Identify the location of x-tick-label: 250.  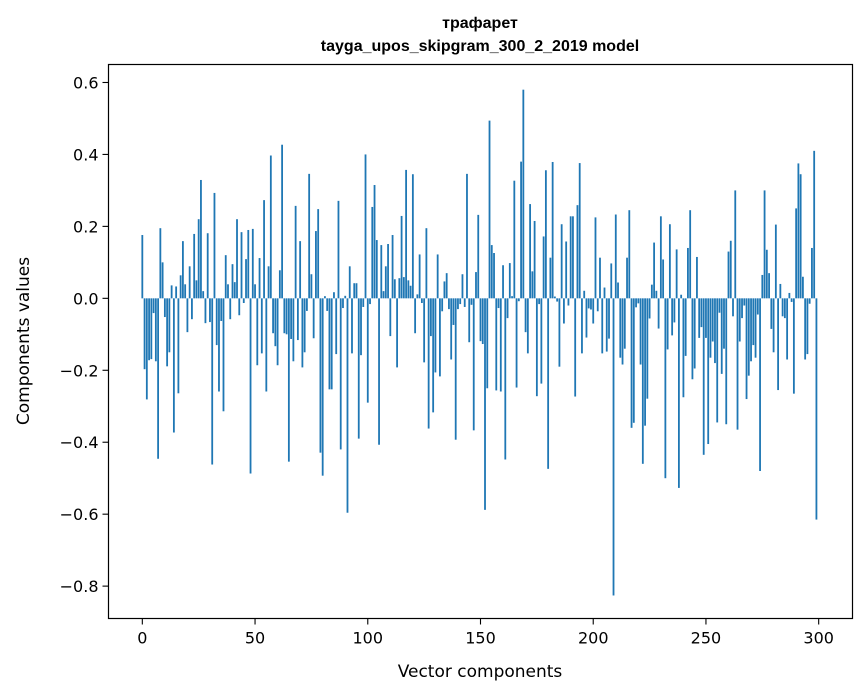
(706, 638).